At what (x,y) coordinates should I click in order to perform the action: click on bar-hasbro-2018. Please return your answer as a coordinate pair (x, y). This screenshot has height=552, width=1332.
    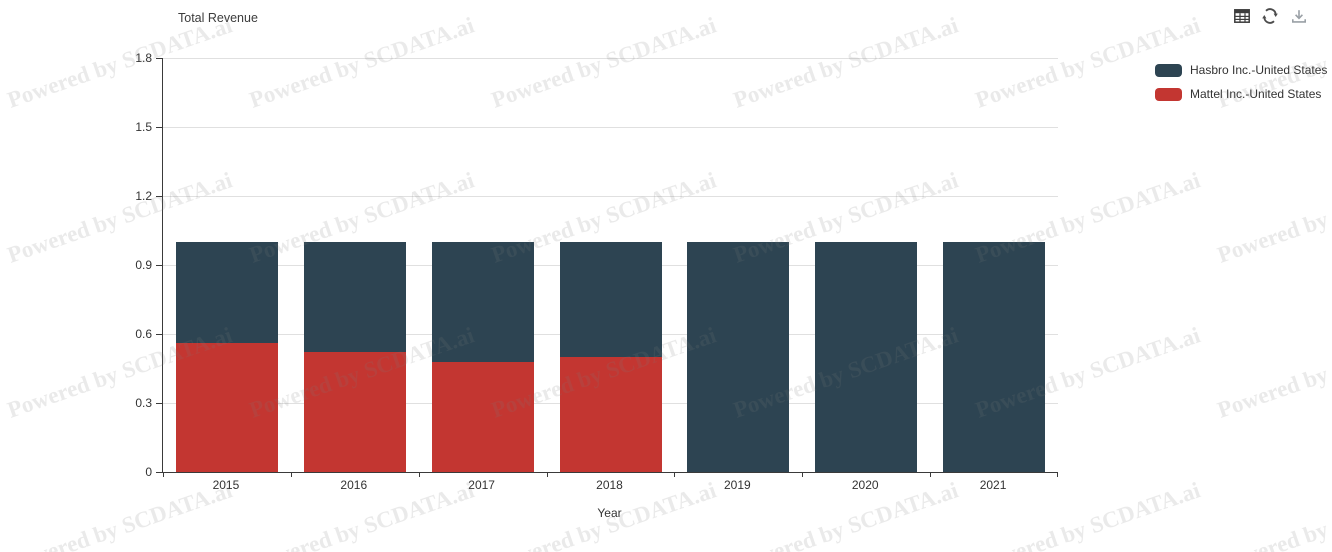
    Looking at the image, I should click on (610, 299).